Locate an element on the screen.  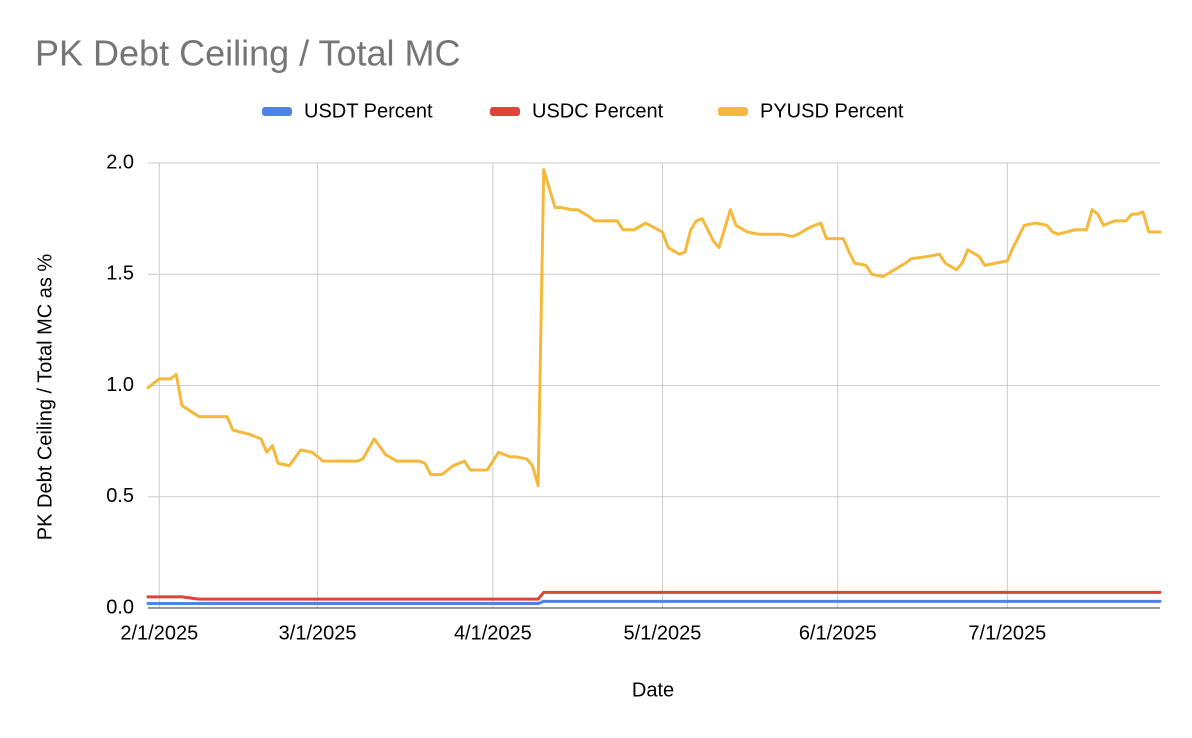
x-tick-label: 6/1/2025 is located at coordinates (838, 633).